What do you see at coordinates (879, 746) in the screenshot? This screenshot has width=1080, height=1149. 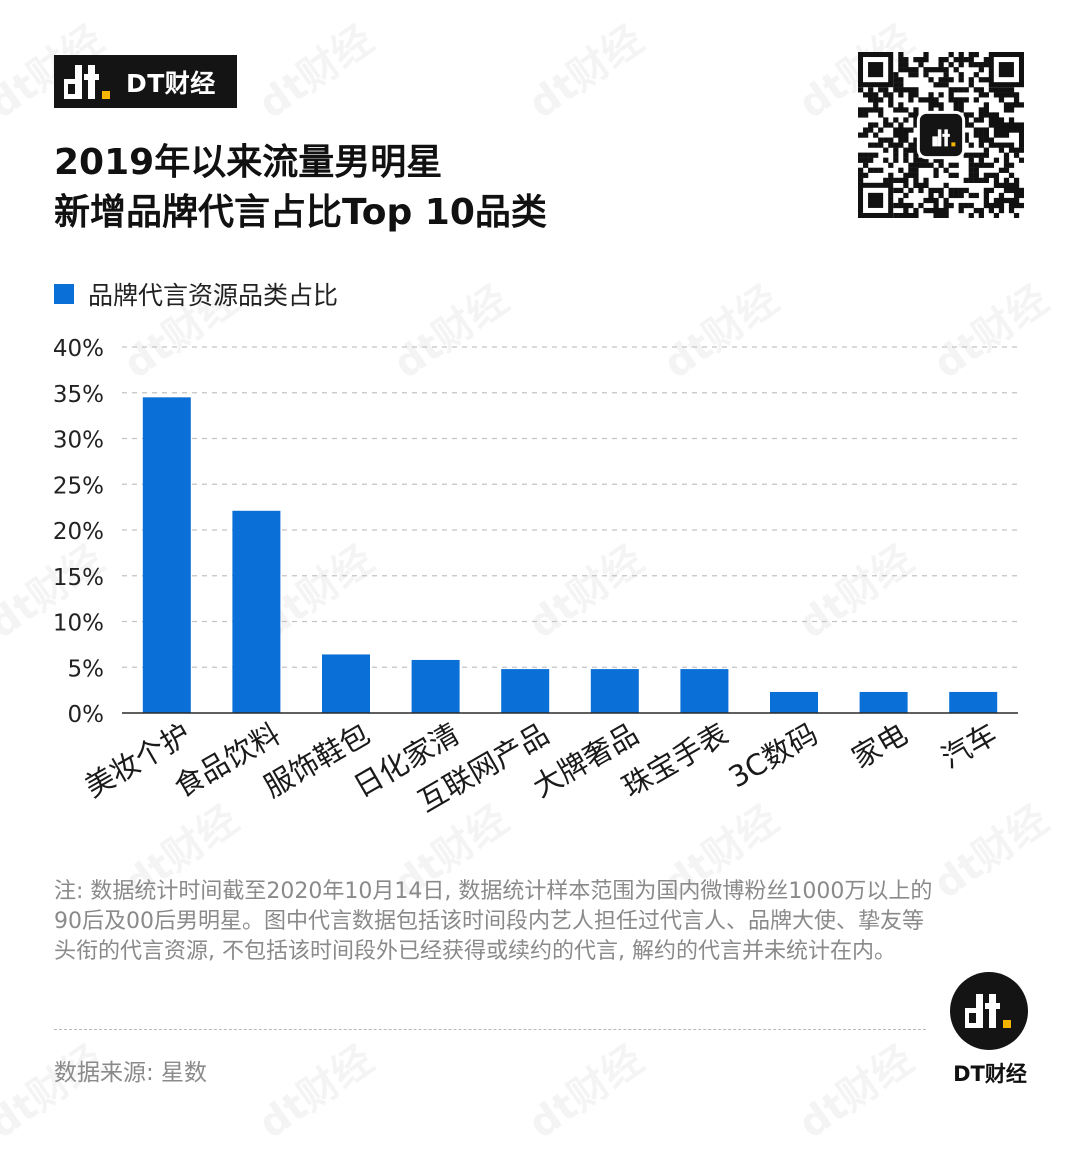 I see `x-tick-label: 家电` at bounding box center [879, 746].